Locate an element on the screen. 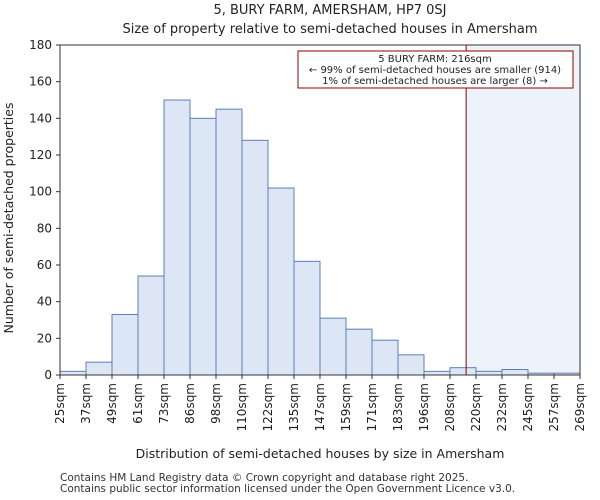  x-tick-label: 171sqm is located at coordinates (372, 407).